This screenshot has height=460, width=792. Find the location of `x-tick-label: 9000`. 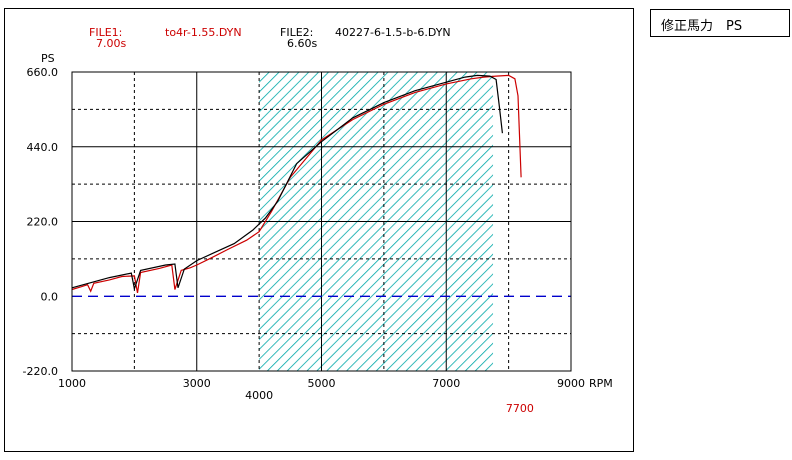

x-tick-label: 9000 is located at coordinates (571, 383).